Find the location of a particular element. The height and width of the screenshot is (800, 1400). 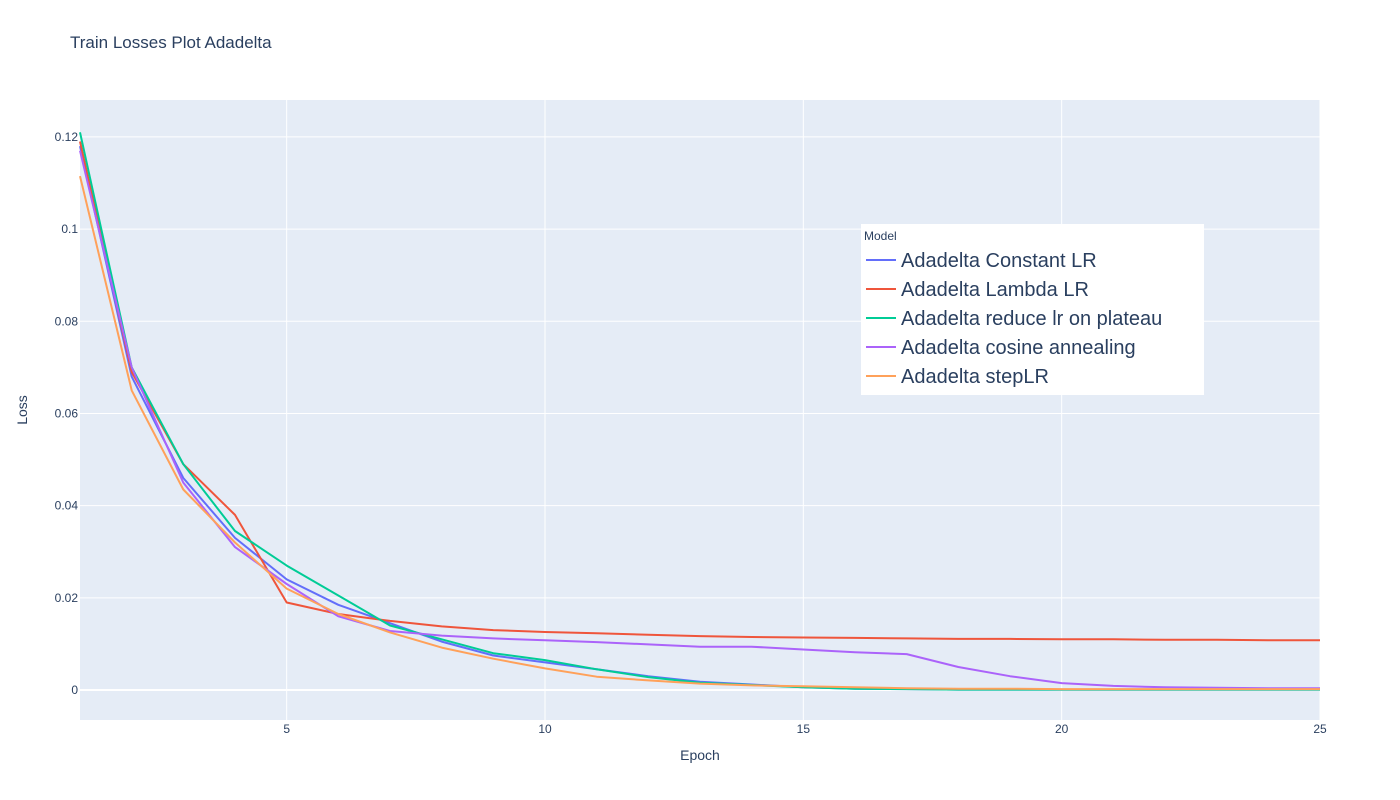

y-tick-label: 0.06 is located at coordinates (67, 413).